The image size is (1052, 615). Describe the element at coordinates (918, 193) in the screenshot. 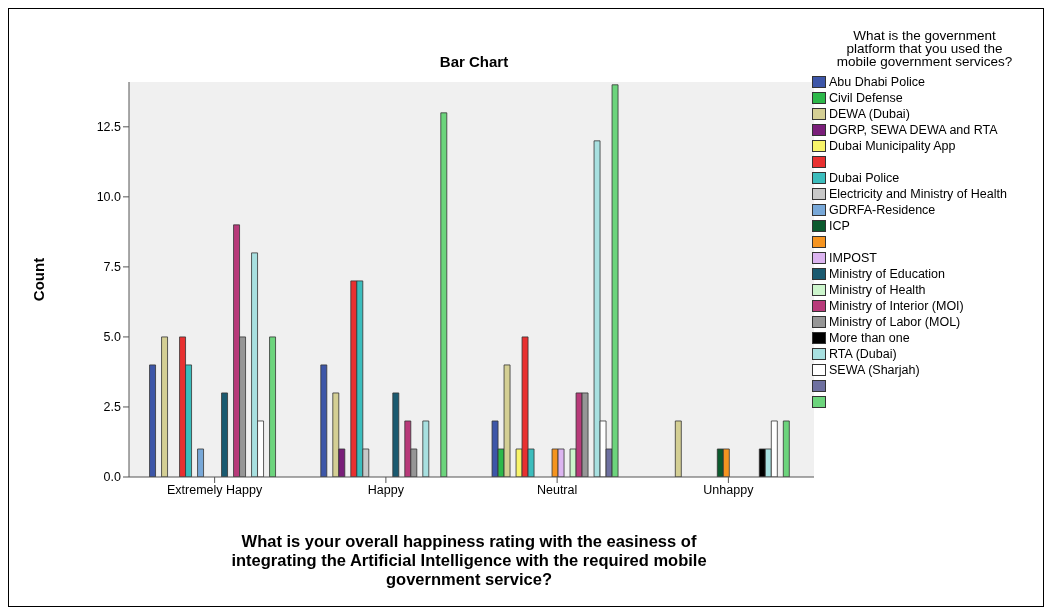

I see `legend-label: Electricity and Ministry of Health` at that location.